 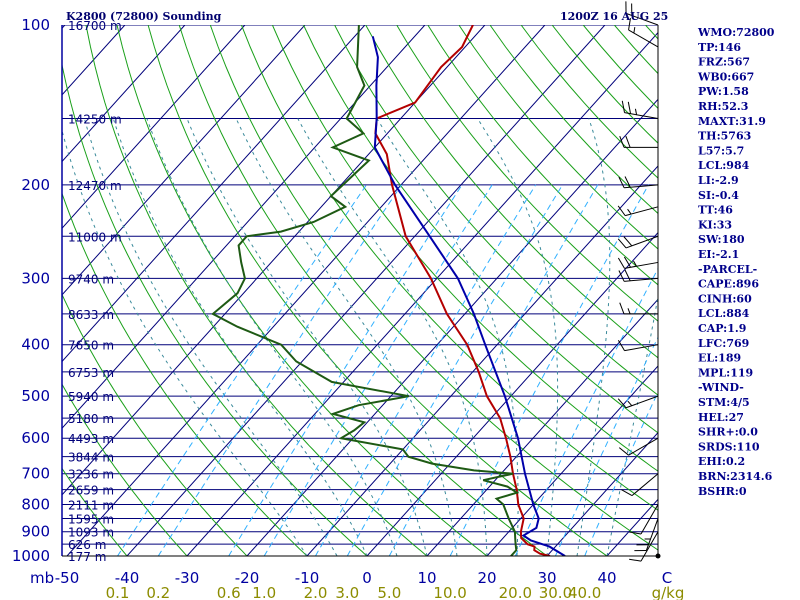 What do you see at coordinates (91, 475) in the screenshot?
I see `height-label: 3236 m` at bounding box center [91, 475].